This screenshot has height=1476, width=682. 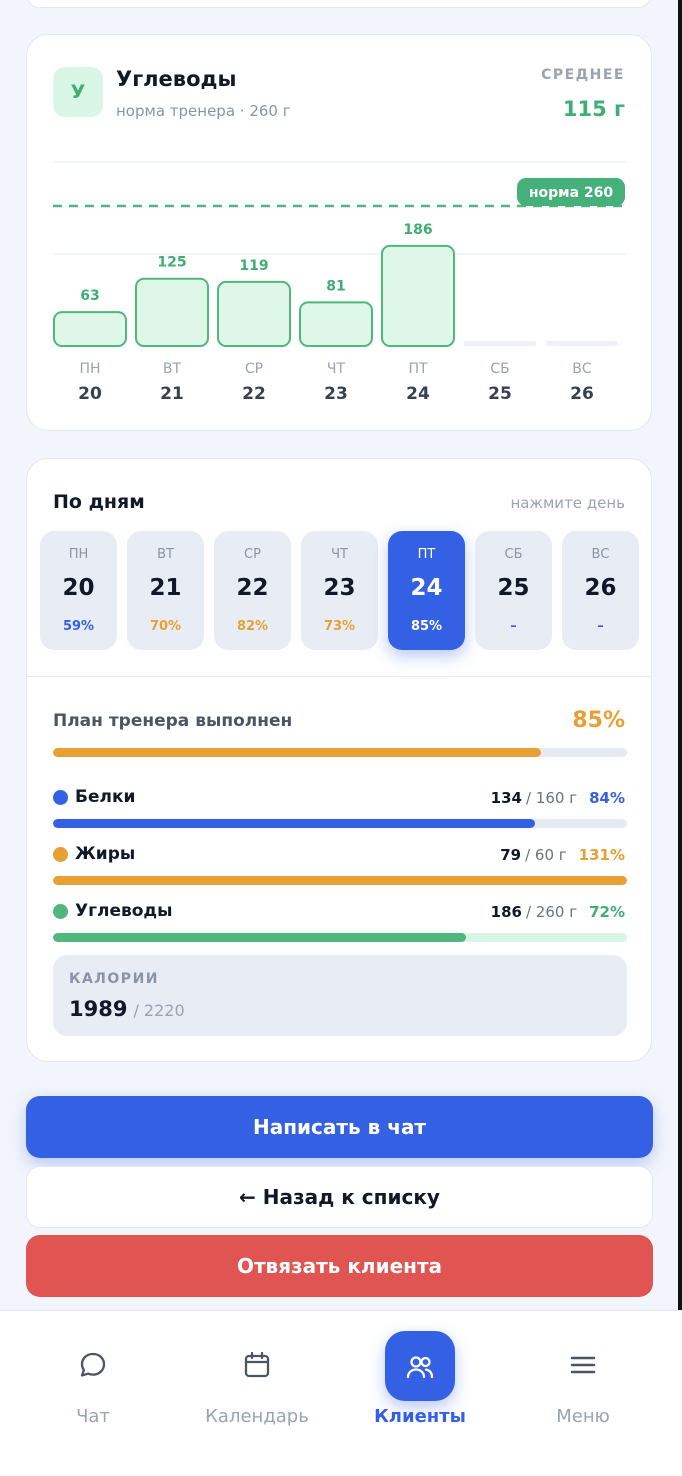 I want to click on nav-label: Календарь, so click(x=257, y=1416).